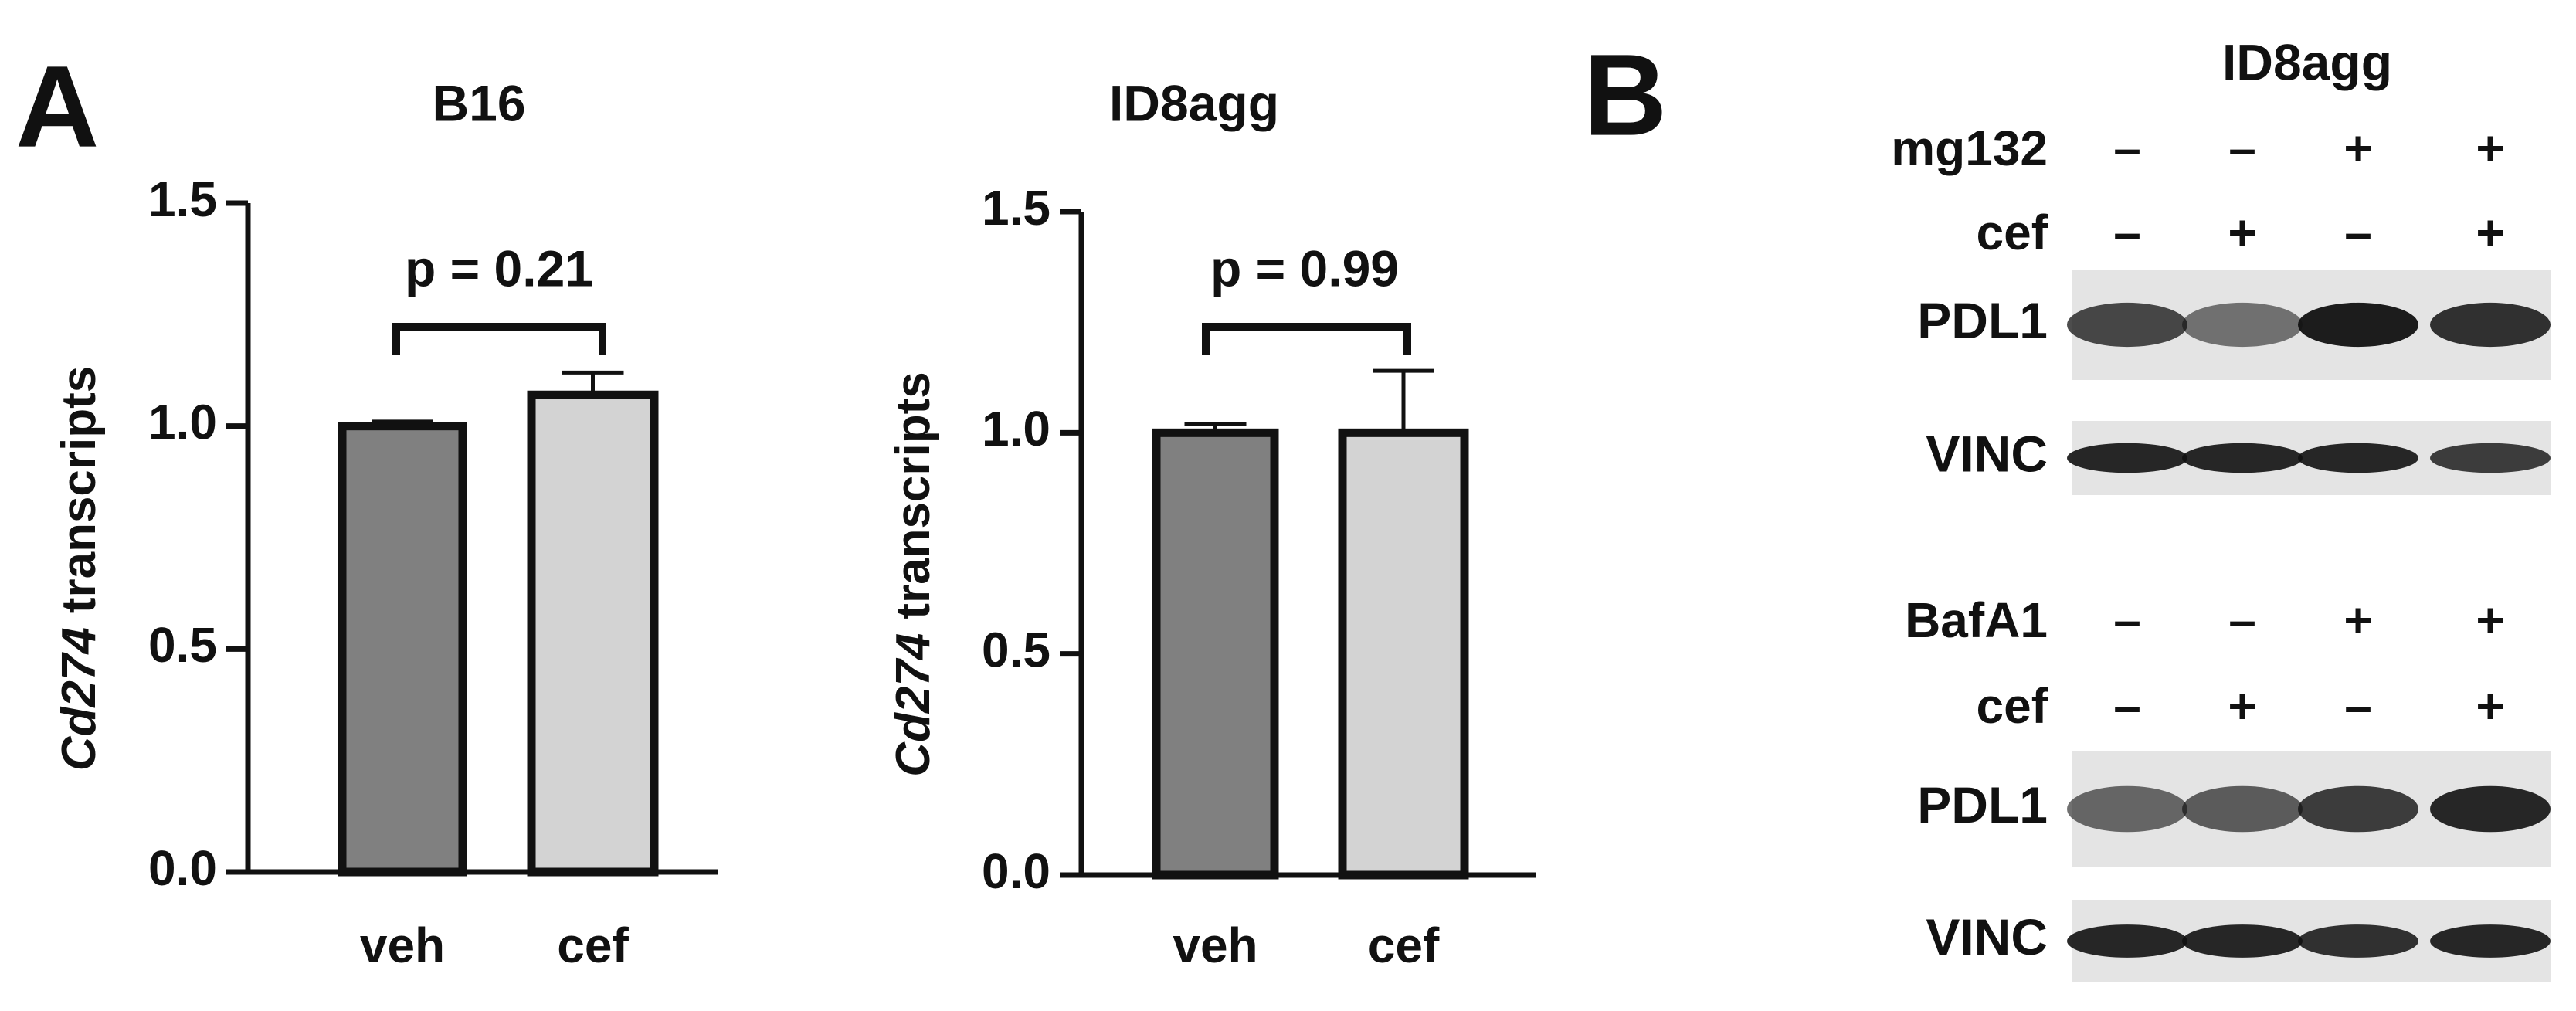  I want to click on chart-title: B16, so click(479, 103).